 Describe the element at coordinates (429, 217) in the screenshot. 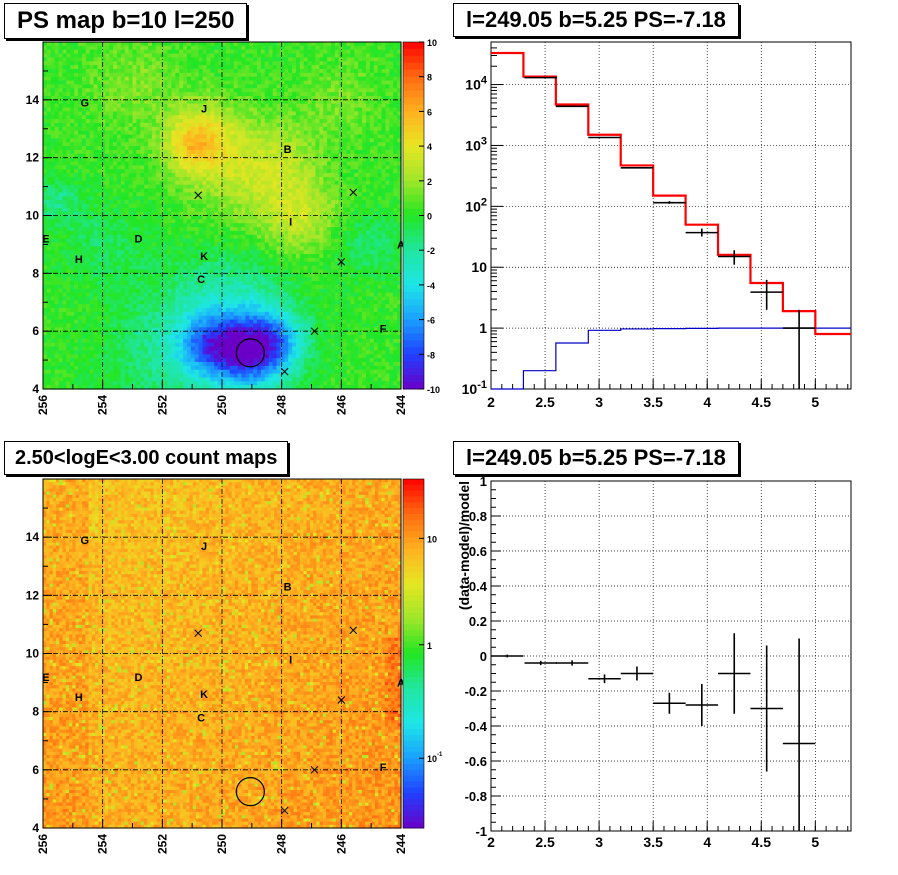

I see `colorbar-tick-label: 0` at that location.